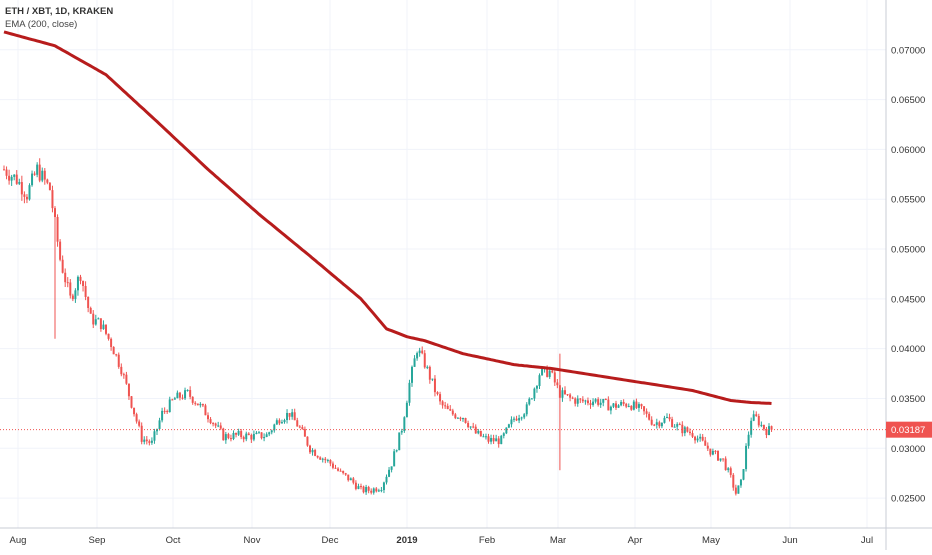 This screenshot has height=555, width=932. Describe the element at coordinates (908, 449) in the screenshot. I see `y-tick-label: 0.03000` at that location.